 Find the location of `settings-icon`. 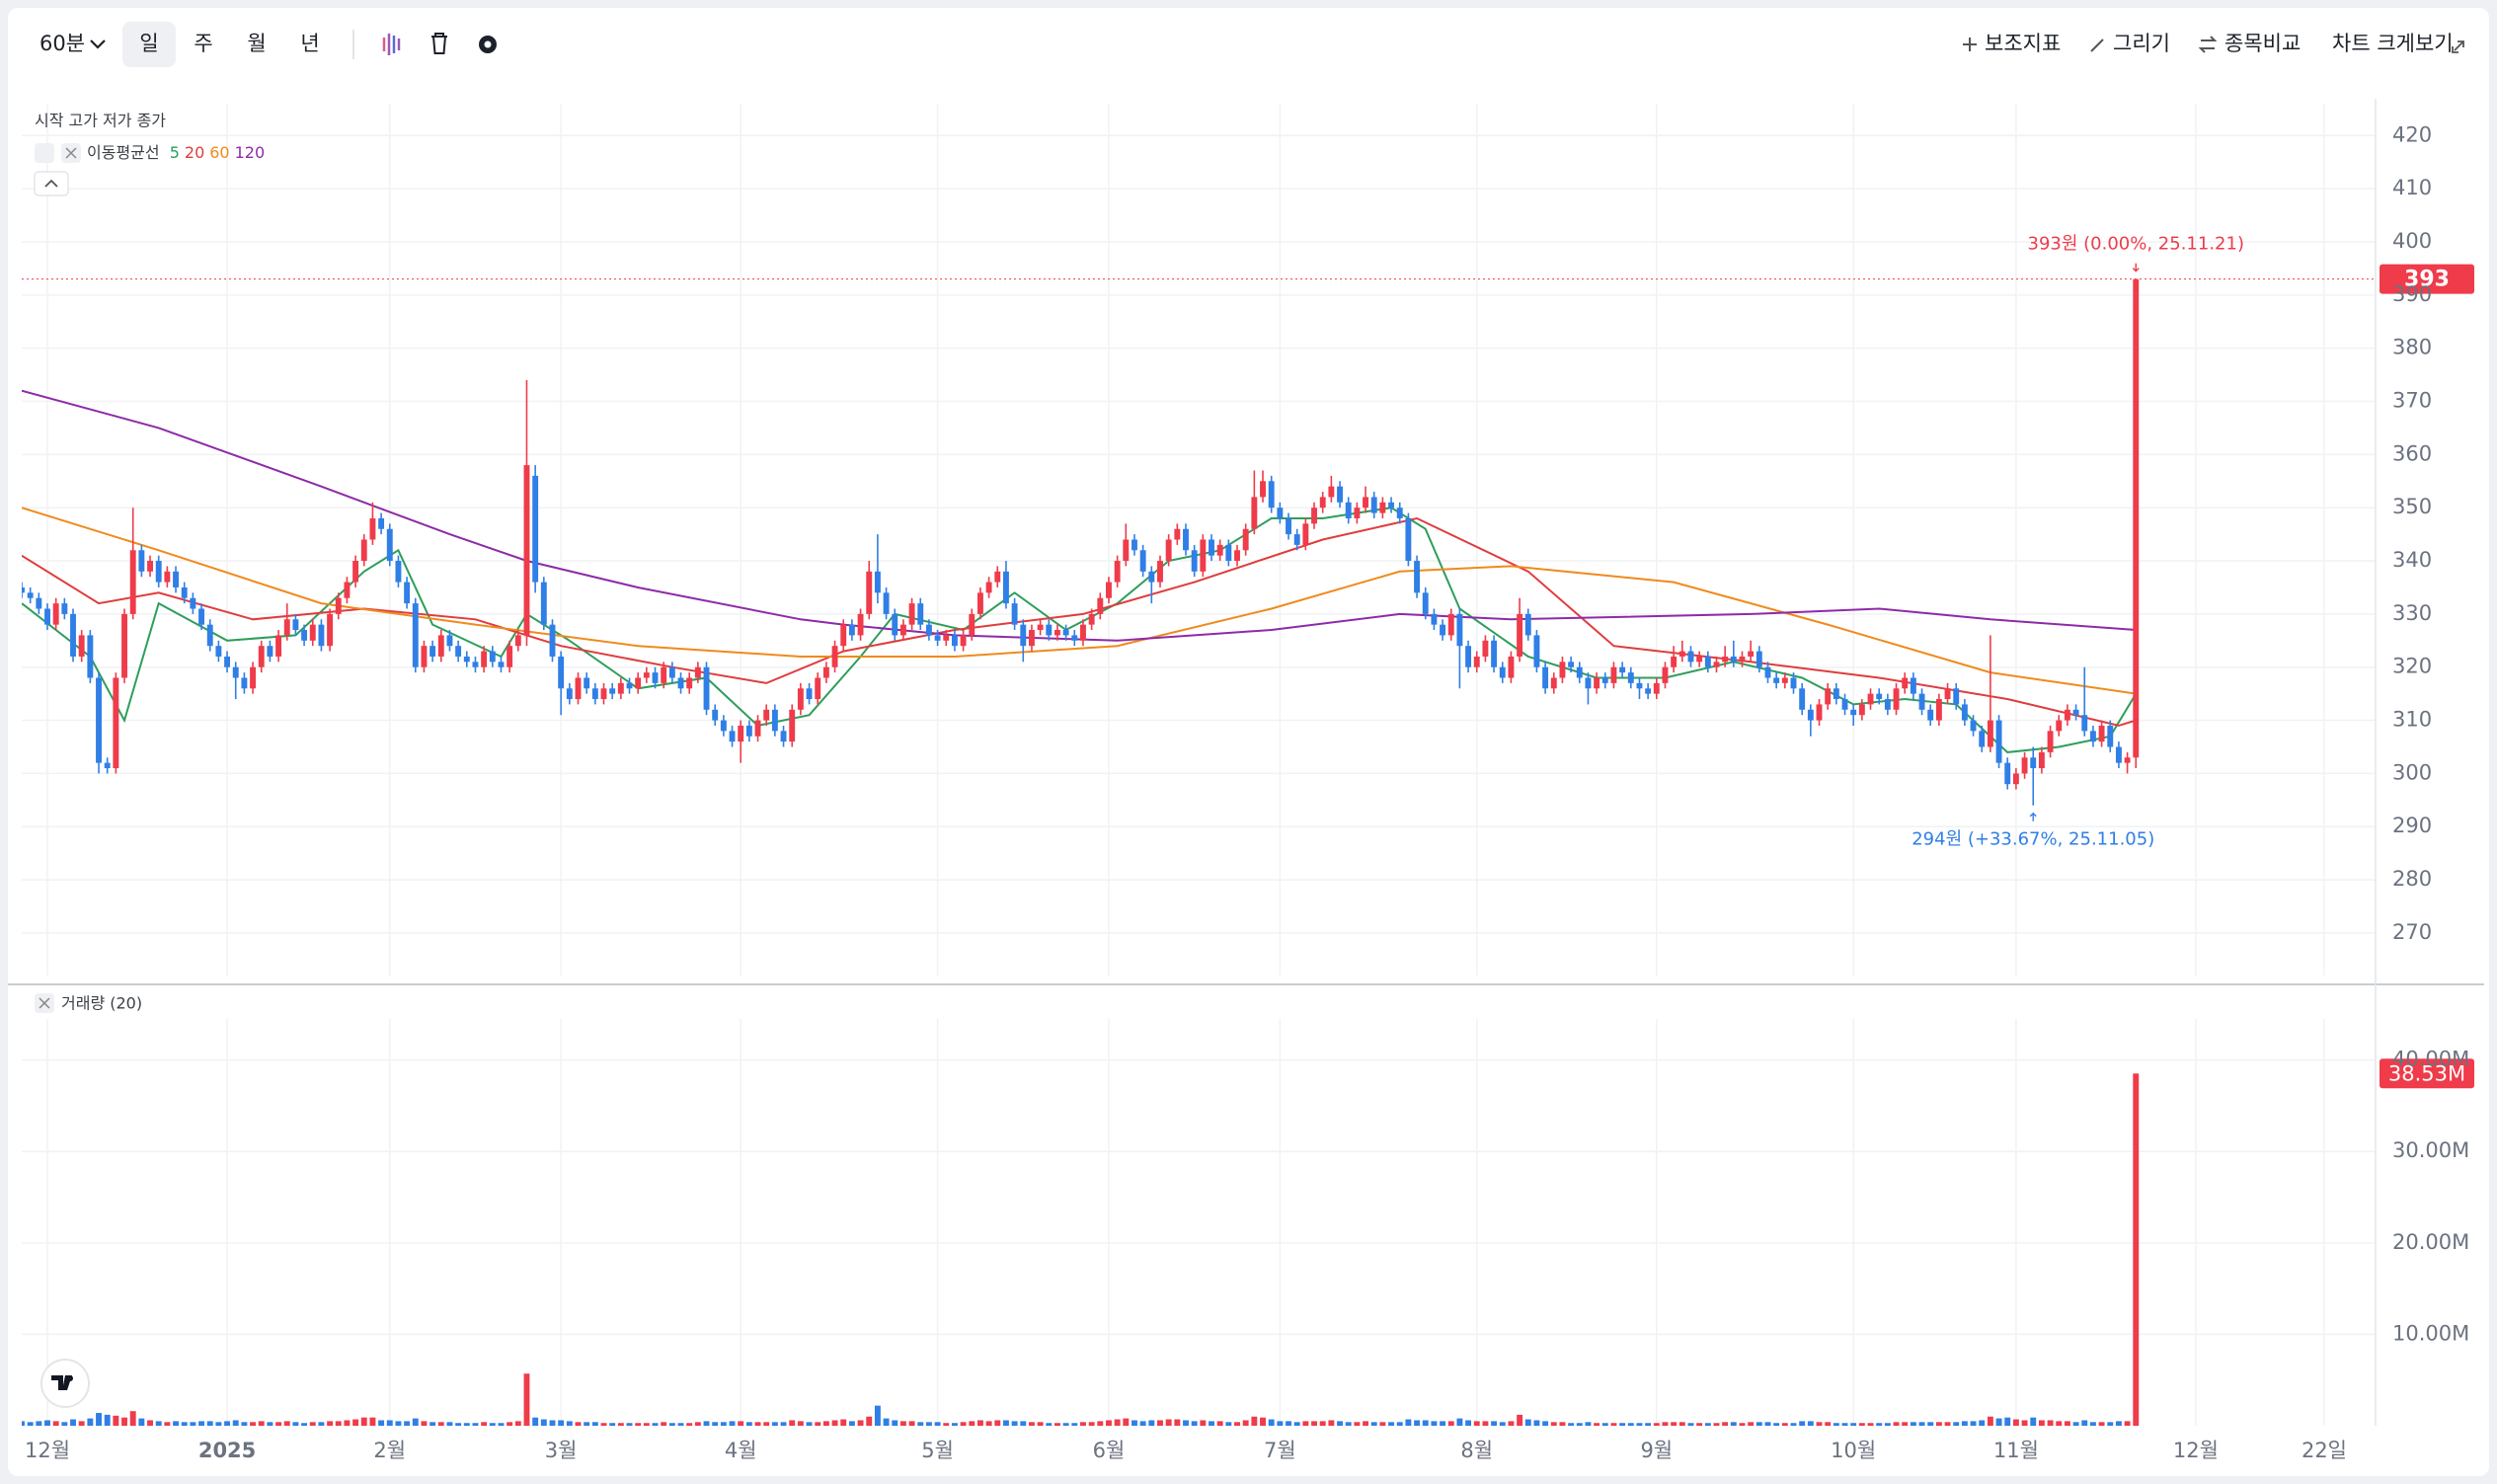

settings-icon is located at coordinates (488, 45).